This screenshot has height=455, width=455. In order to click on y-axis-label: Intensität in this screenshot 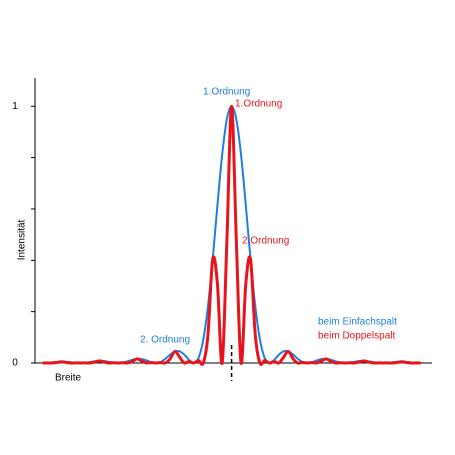, I will do `click(22, 239)`.